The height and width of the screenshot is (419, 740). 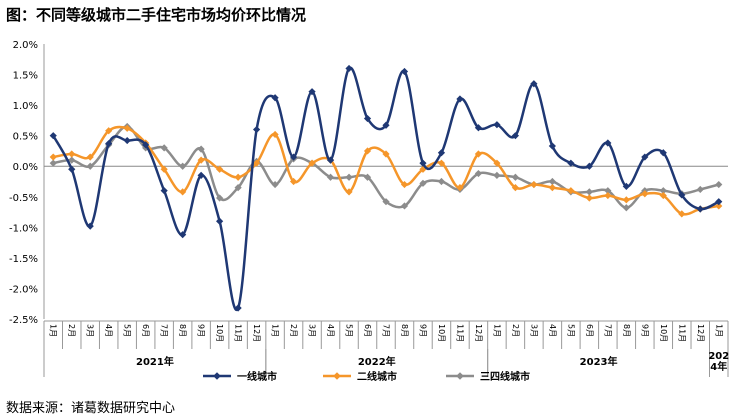 I want to click on x-tick-label: 12月, so click(x=478, y=333).